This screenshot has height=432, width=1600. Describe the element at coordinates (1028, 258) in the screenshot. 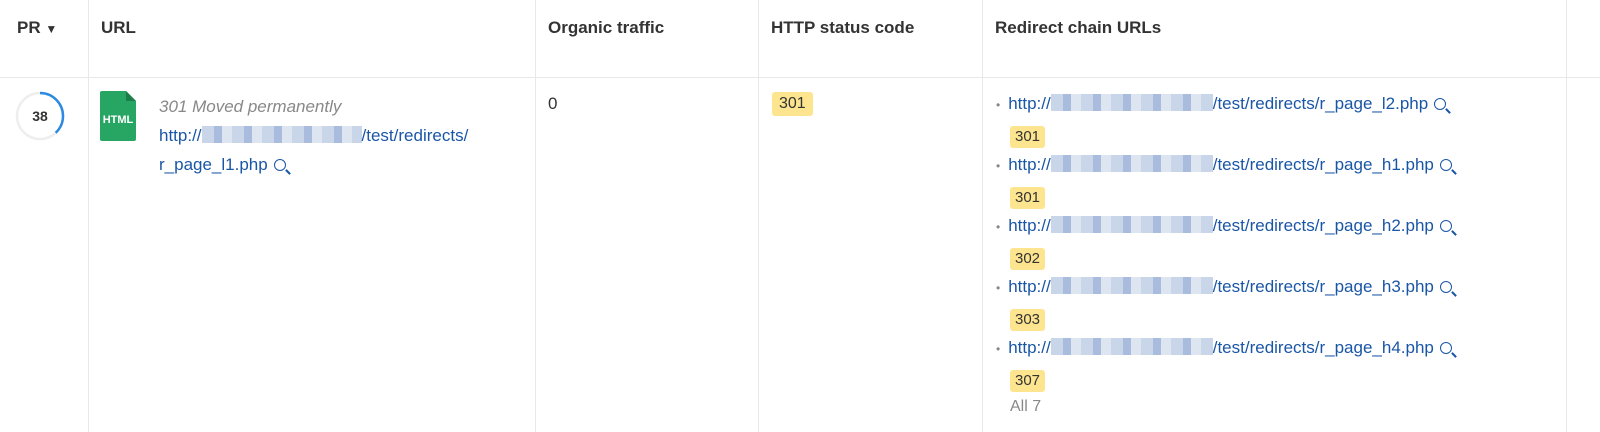

I see `chain-status-badge: 302` at that location.